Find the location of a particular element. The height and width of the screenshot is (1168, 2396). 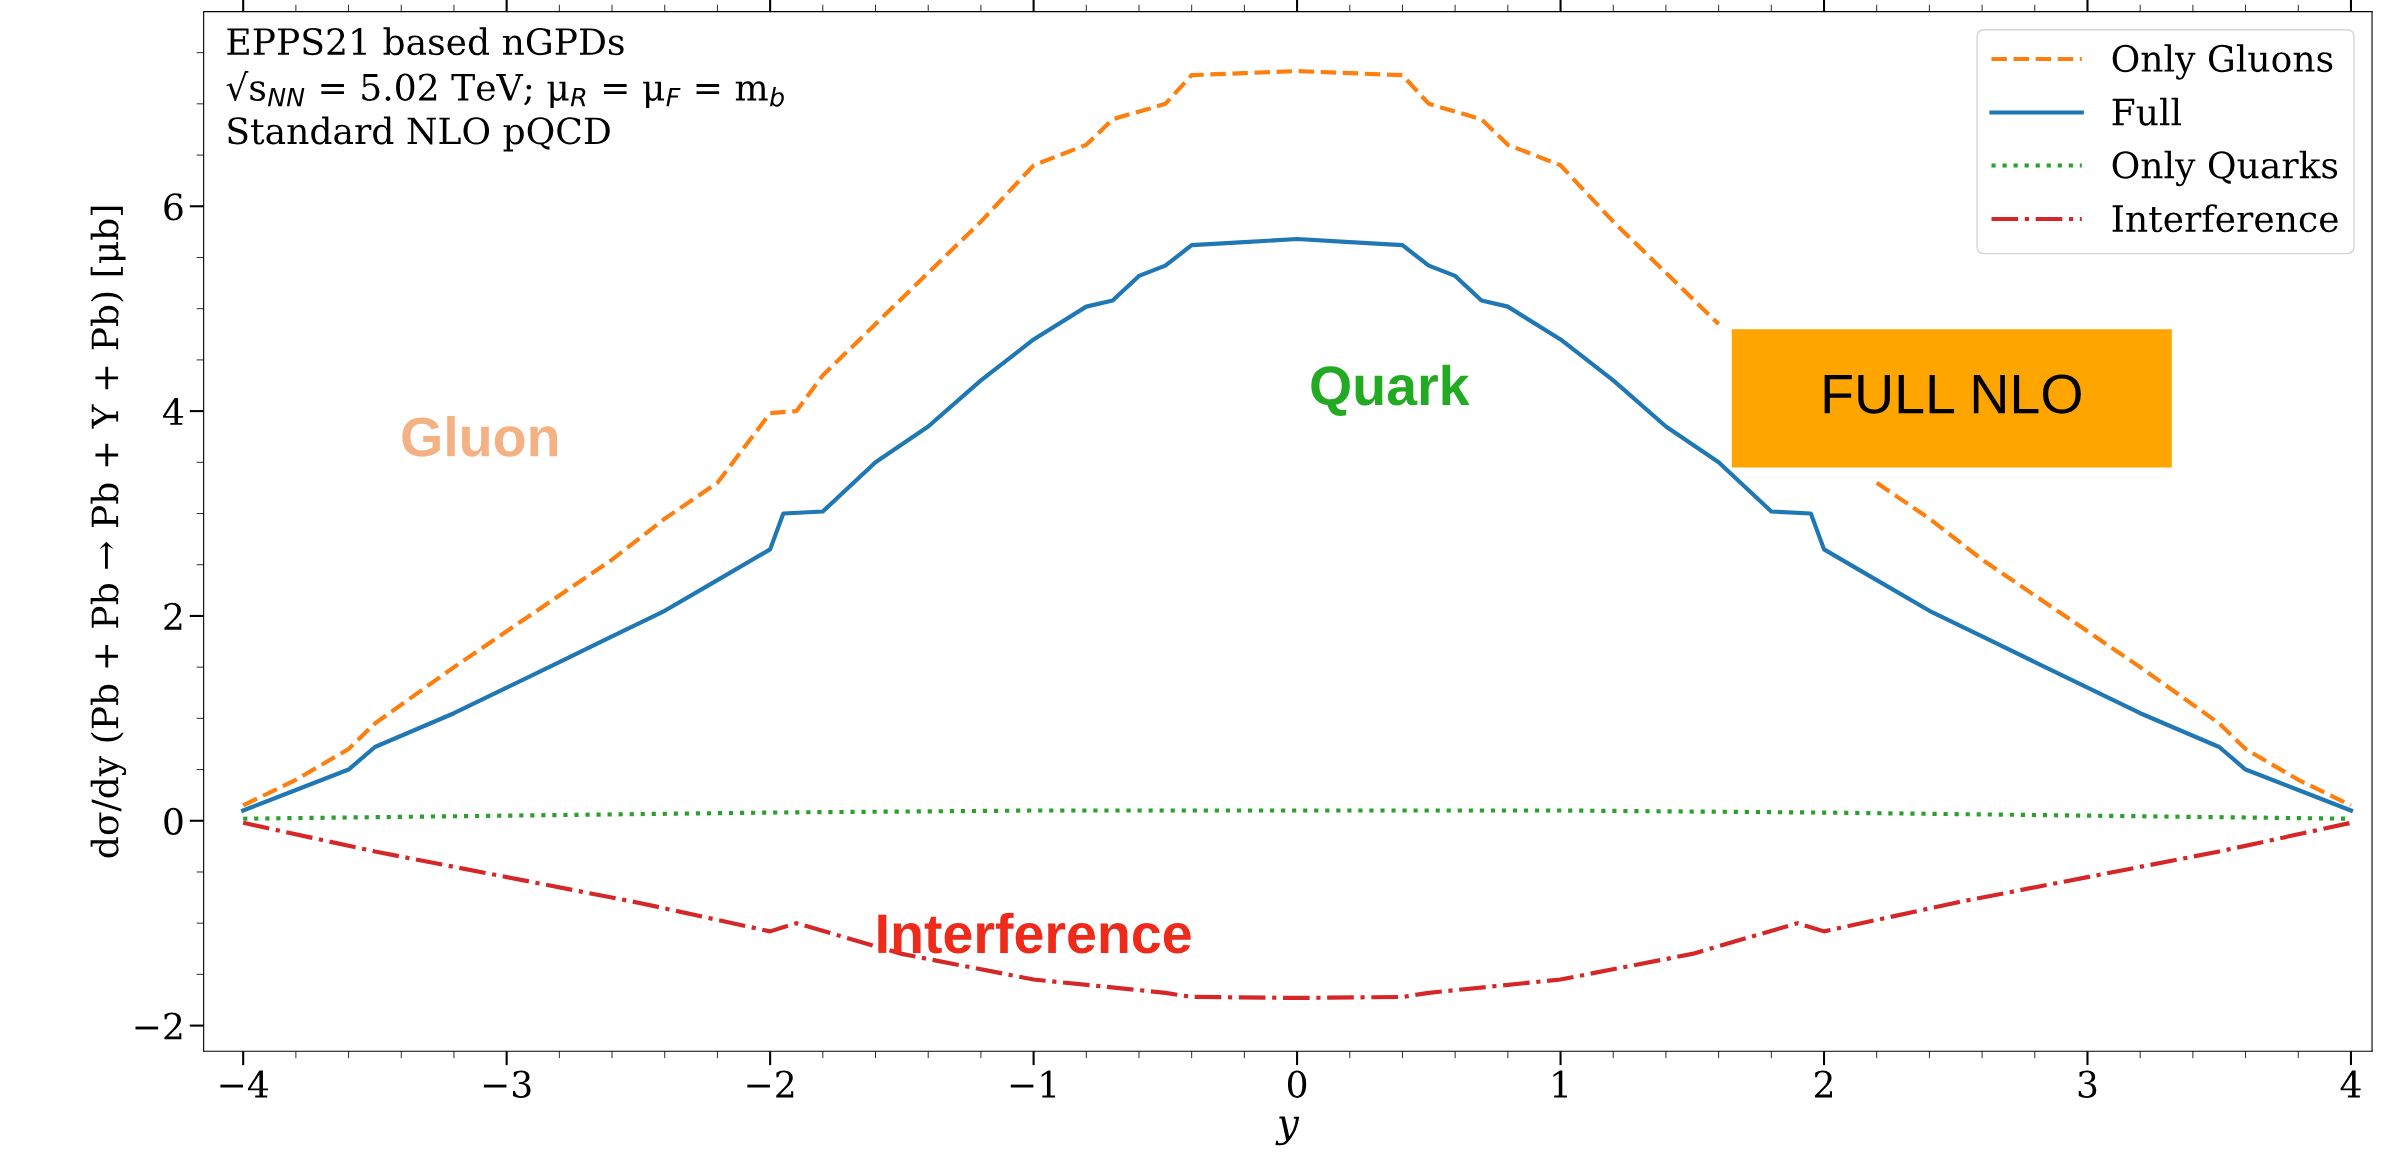

y-tick-label: 2 is located at coordinates (173, 616).